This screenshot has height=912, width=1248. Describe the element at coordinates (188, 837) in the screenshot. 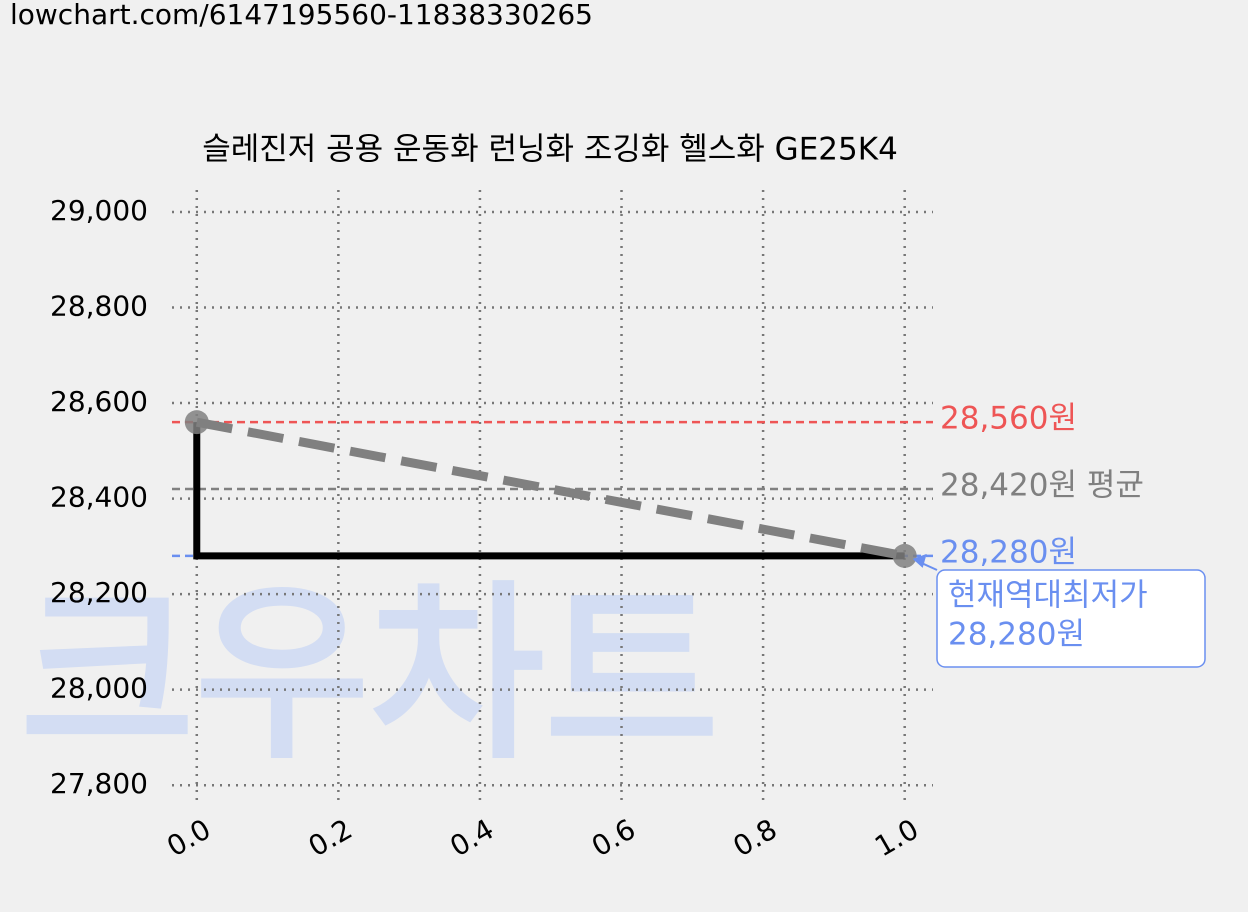

I see `x-tick-label: 0.0` at that location.